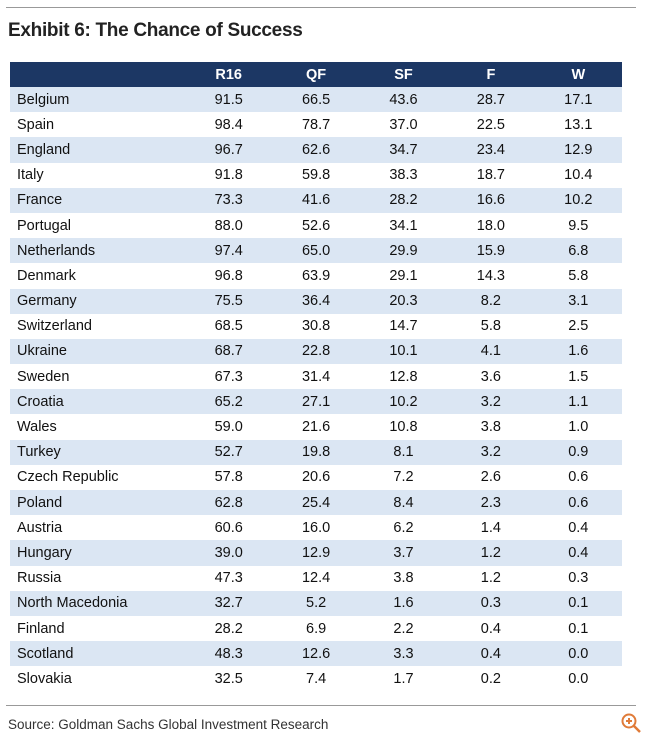 This screenshot has height=743, width=650. I want to click on value-cell: 7.2, so click(403, 477).